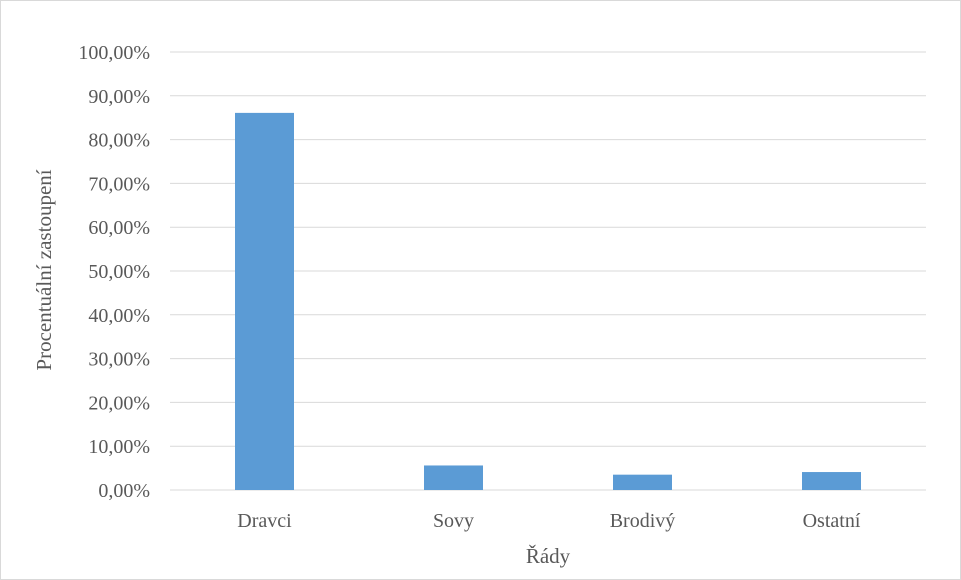 This screenshot has height=580, width=961. Describe the element at coordinates (119, 97) in the screenshot. I see `y-tick-label: 90,00%` at that location.